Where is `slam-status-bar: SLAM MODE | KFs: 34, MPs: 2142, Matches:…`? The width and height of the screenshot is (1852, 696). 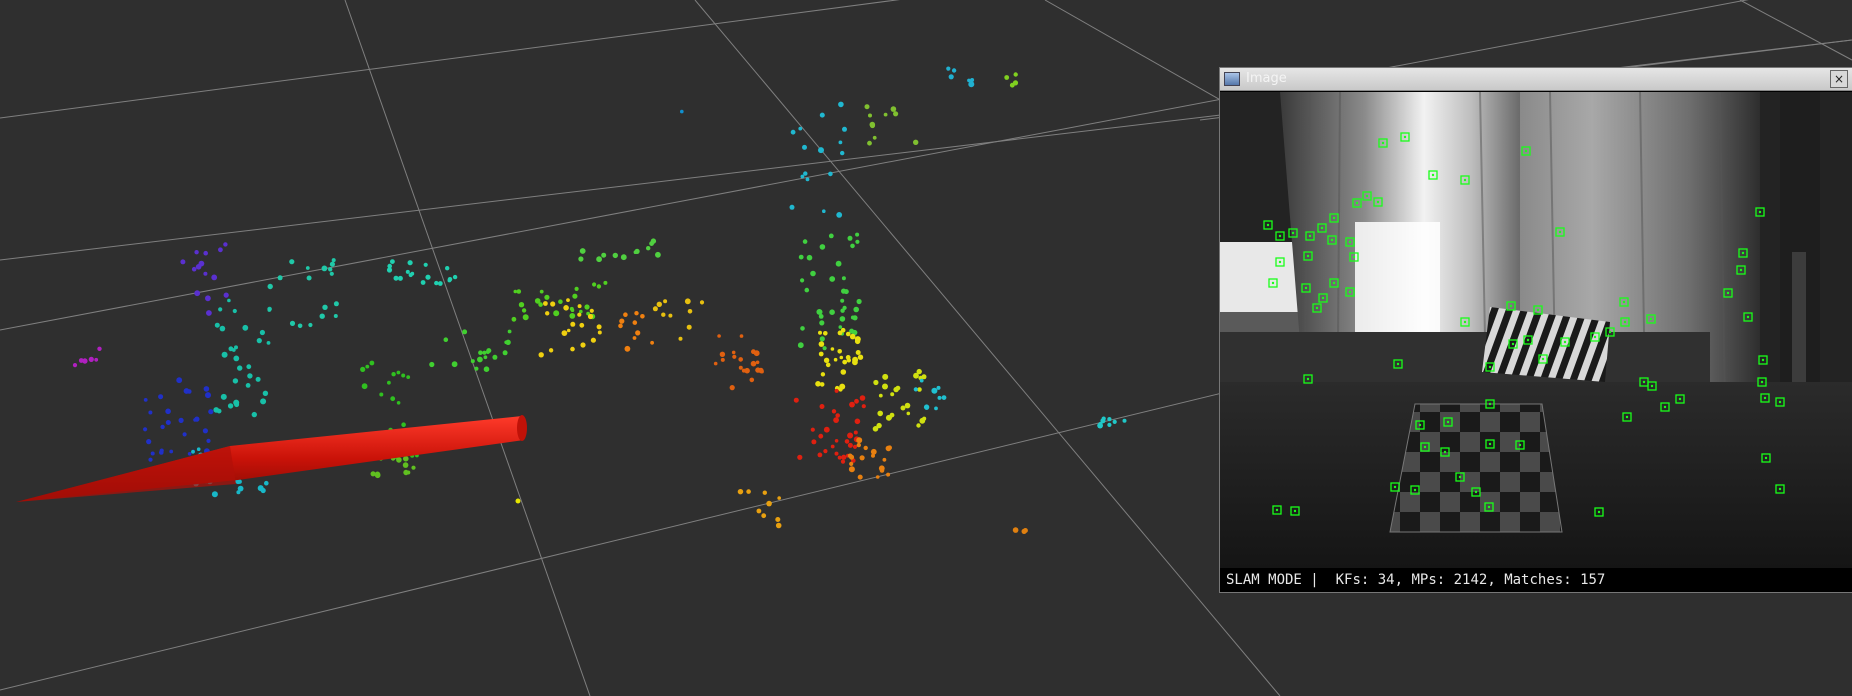
slam-status-bar: SLAM MODE | KFs: 34, MPs: 2142, Matches:… is located at coordinates (1536, 580).